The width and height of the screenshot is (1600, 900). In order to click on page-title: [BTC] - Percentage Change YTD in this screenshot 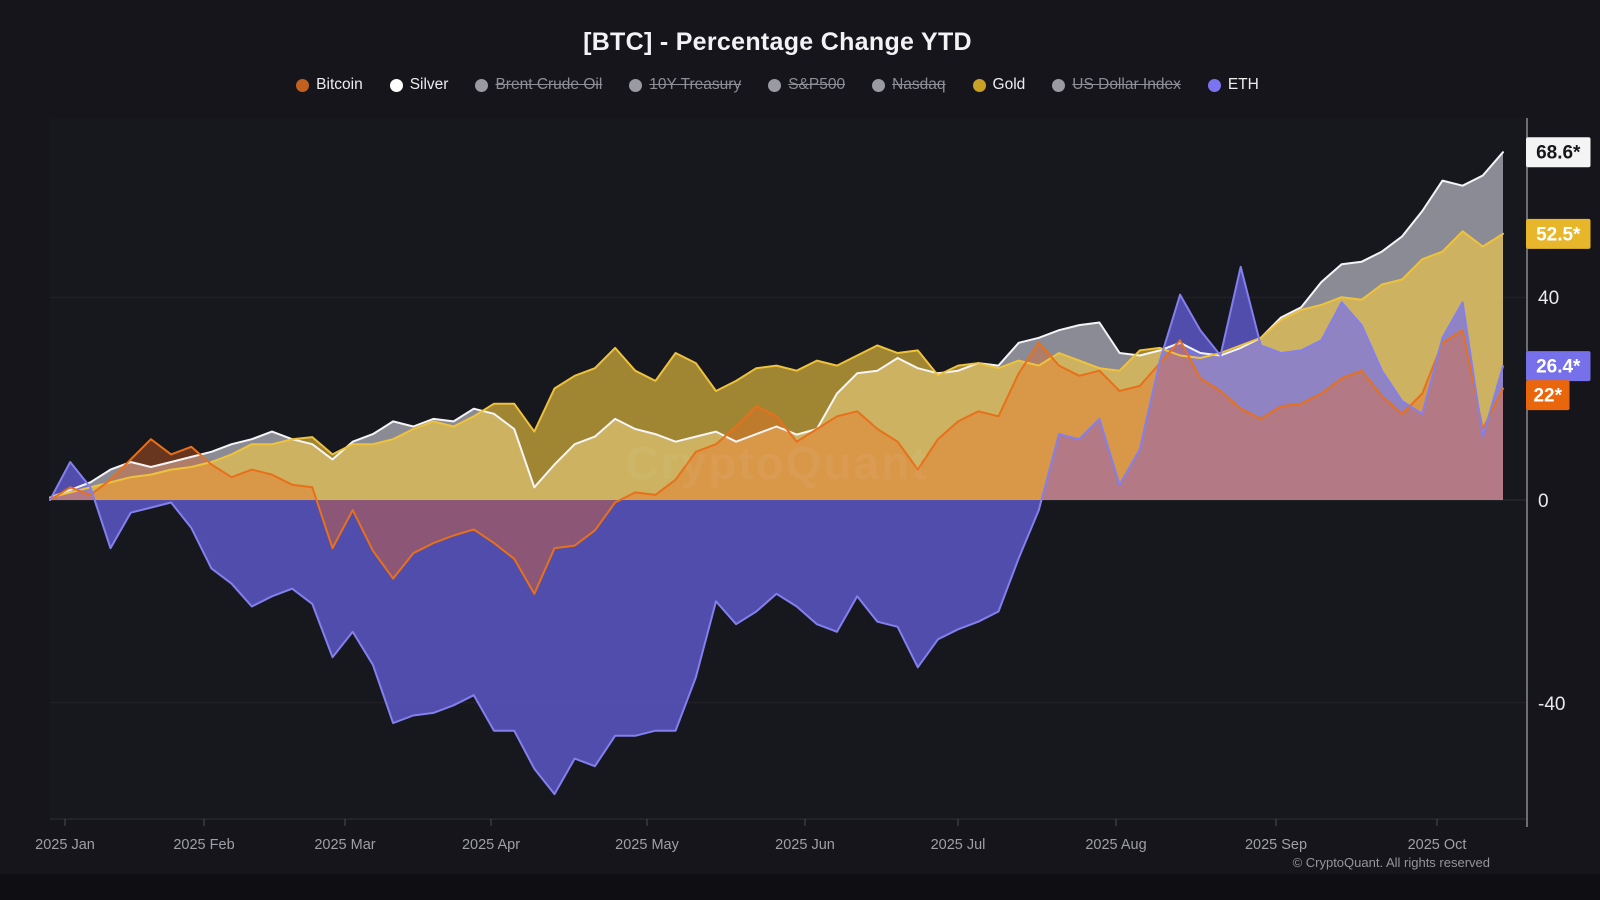, I will do `click(777, 42)`.